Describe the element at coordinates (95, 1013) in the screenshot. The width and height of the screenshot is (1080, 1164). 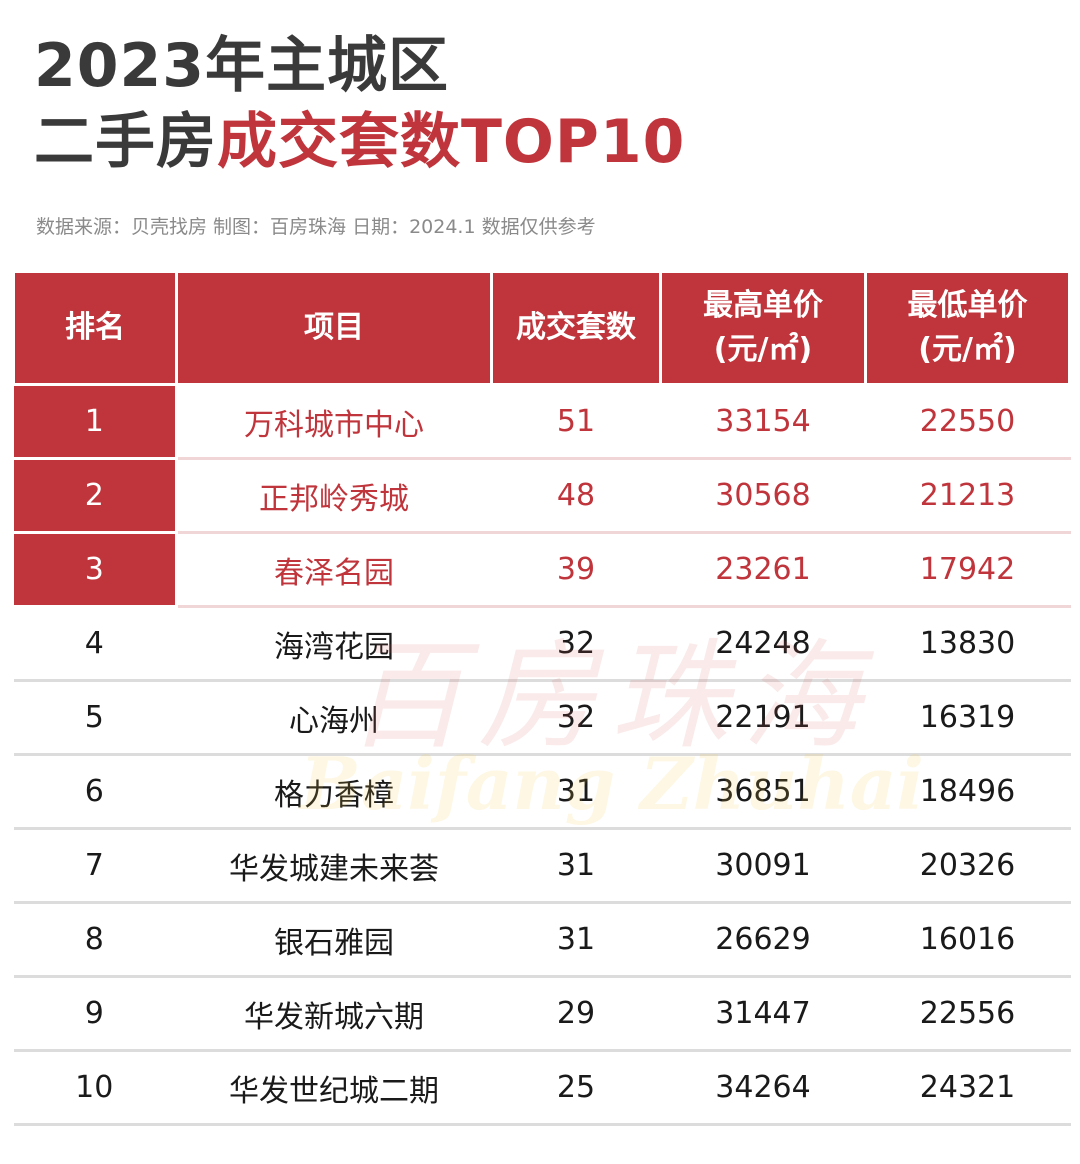
I see `rank-cell: 9` at that location.